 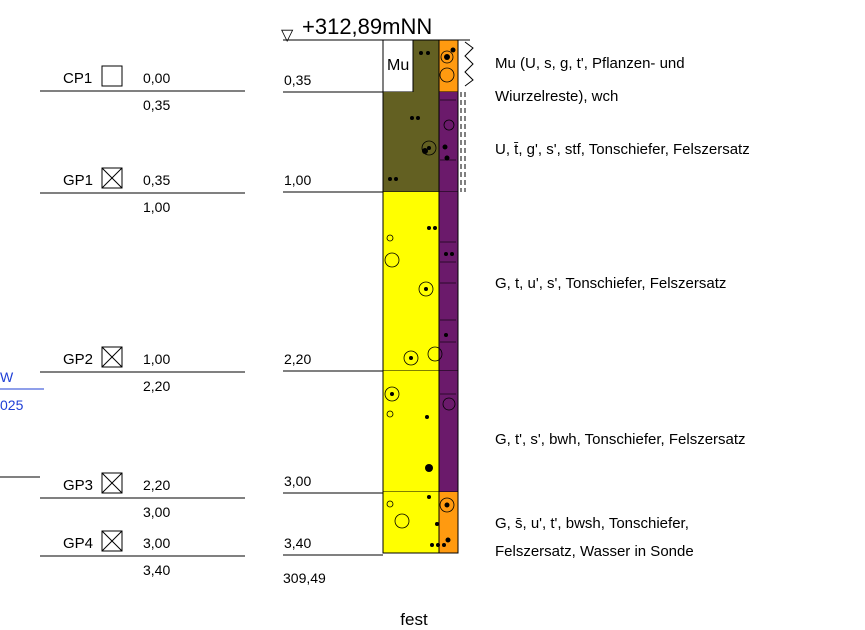 What do you see at coordinates (156, 570) in the screenshot?
I see `sample-bottom-depth: 3,40` at bounding box center [156, 570].